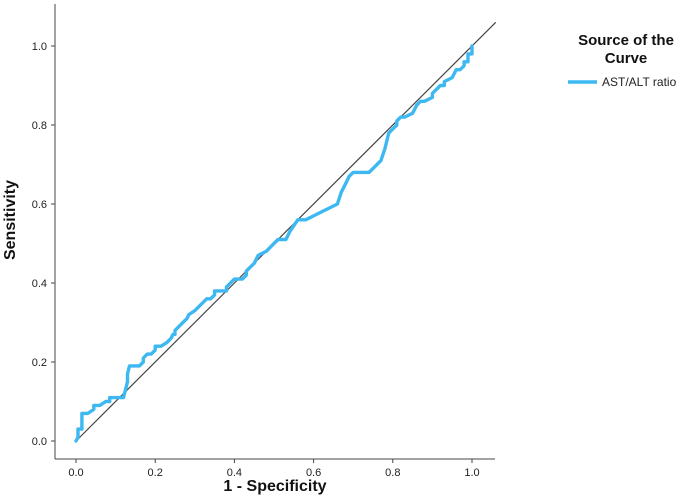 The image size is (685, 495). I want to click on legend: Source of the Curve AST/ALT ratio, so click(622, 60).